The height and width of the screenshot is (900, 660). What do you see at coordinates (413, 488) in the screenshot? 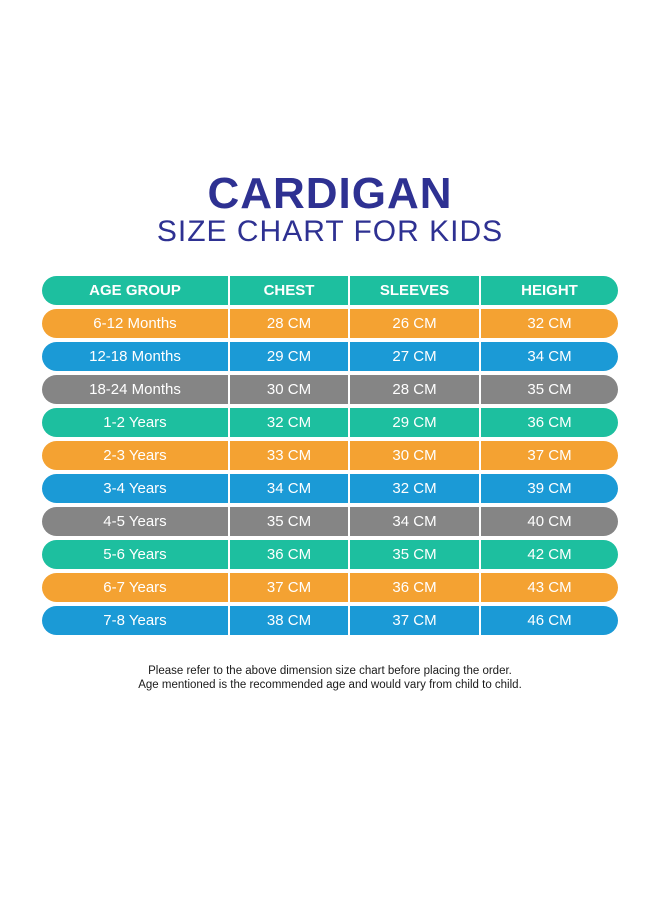
I see `sleeves-cell: 32 CM` at bounding box center [413, 488].